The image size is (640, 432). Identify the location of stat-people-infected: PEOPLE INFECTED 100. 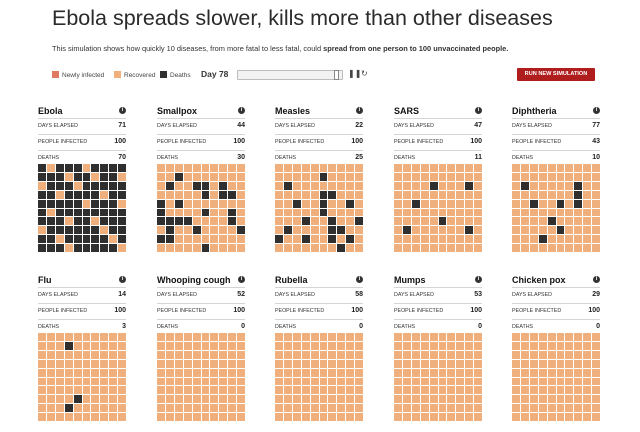
(438, 311).